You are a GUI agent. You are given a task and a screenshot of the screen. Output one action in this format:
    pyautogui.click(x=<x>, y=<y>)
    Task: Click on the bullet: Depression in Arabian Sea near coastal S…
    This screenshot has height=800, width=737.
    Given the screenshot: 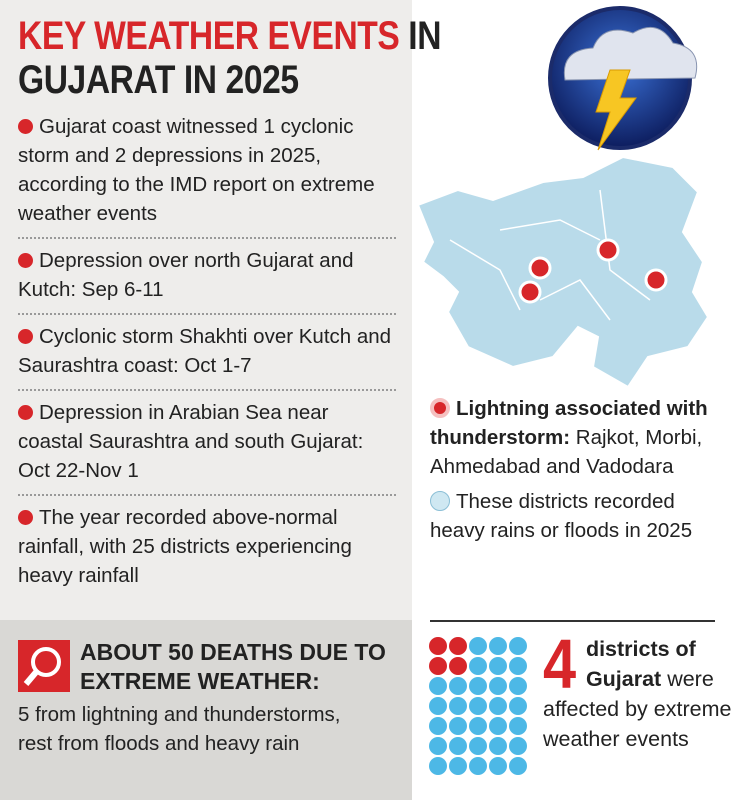 What is the action you would take?
    pyautogui.click(x=207, y=447)
    